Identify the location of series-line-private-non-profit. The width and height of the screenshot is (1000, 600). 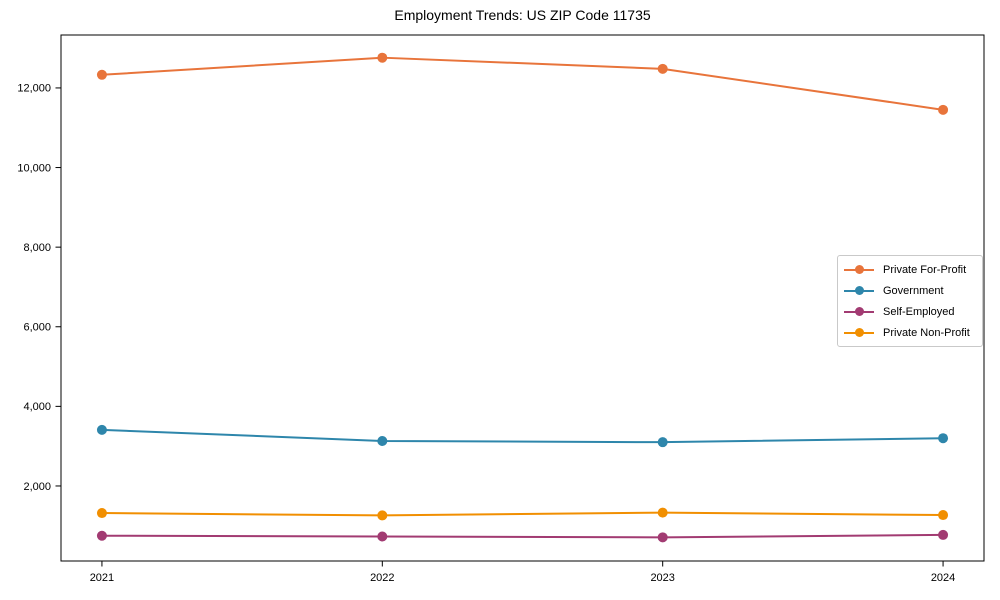
(522, 514).